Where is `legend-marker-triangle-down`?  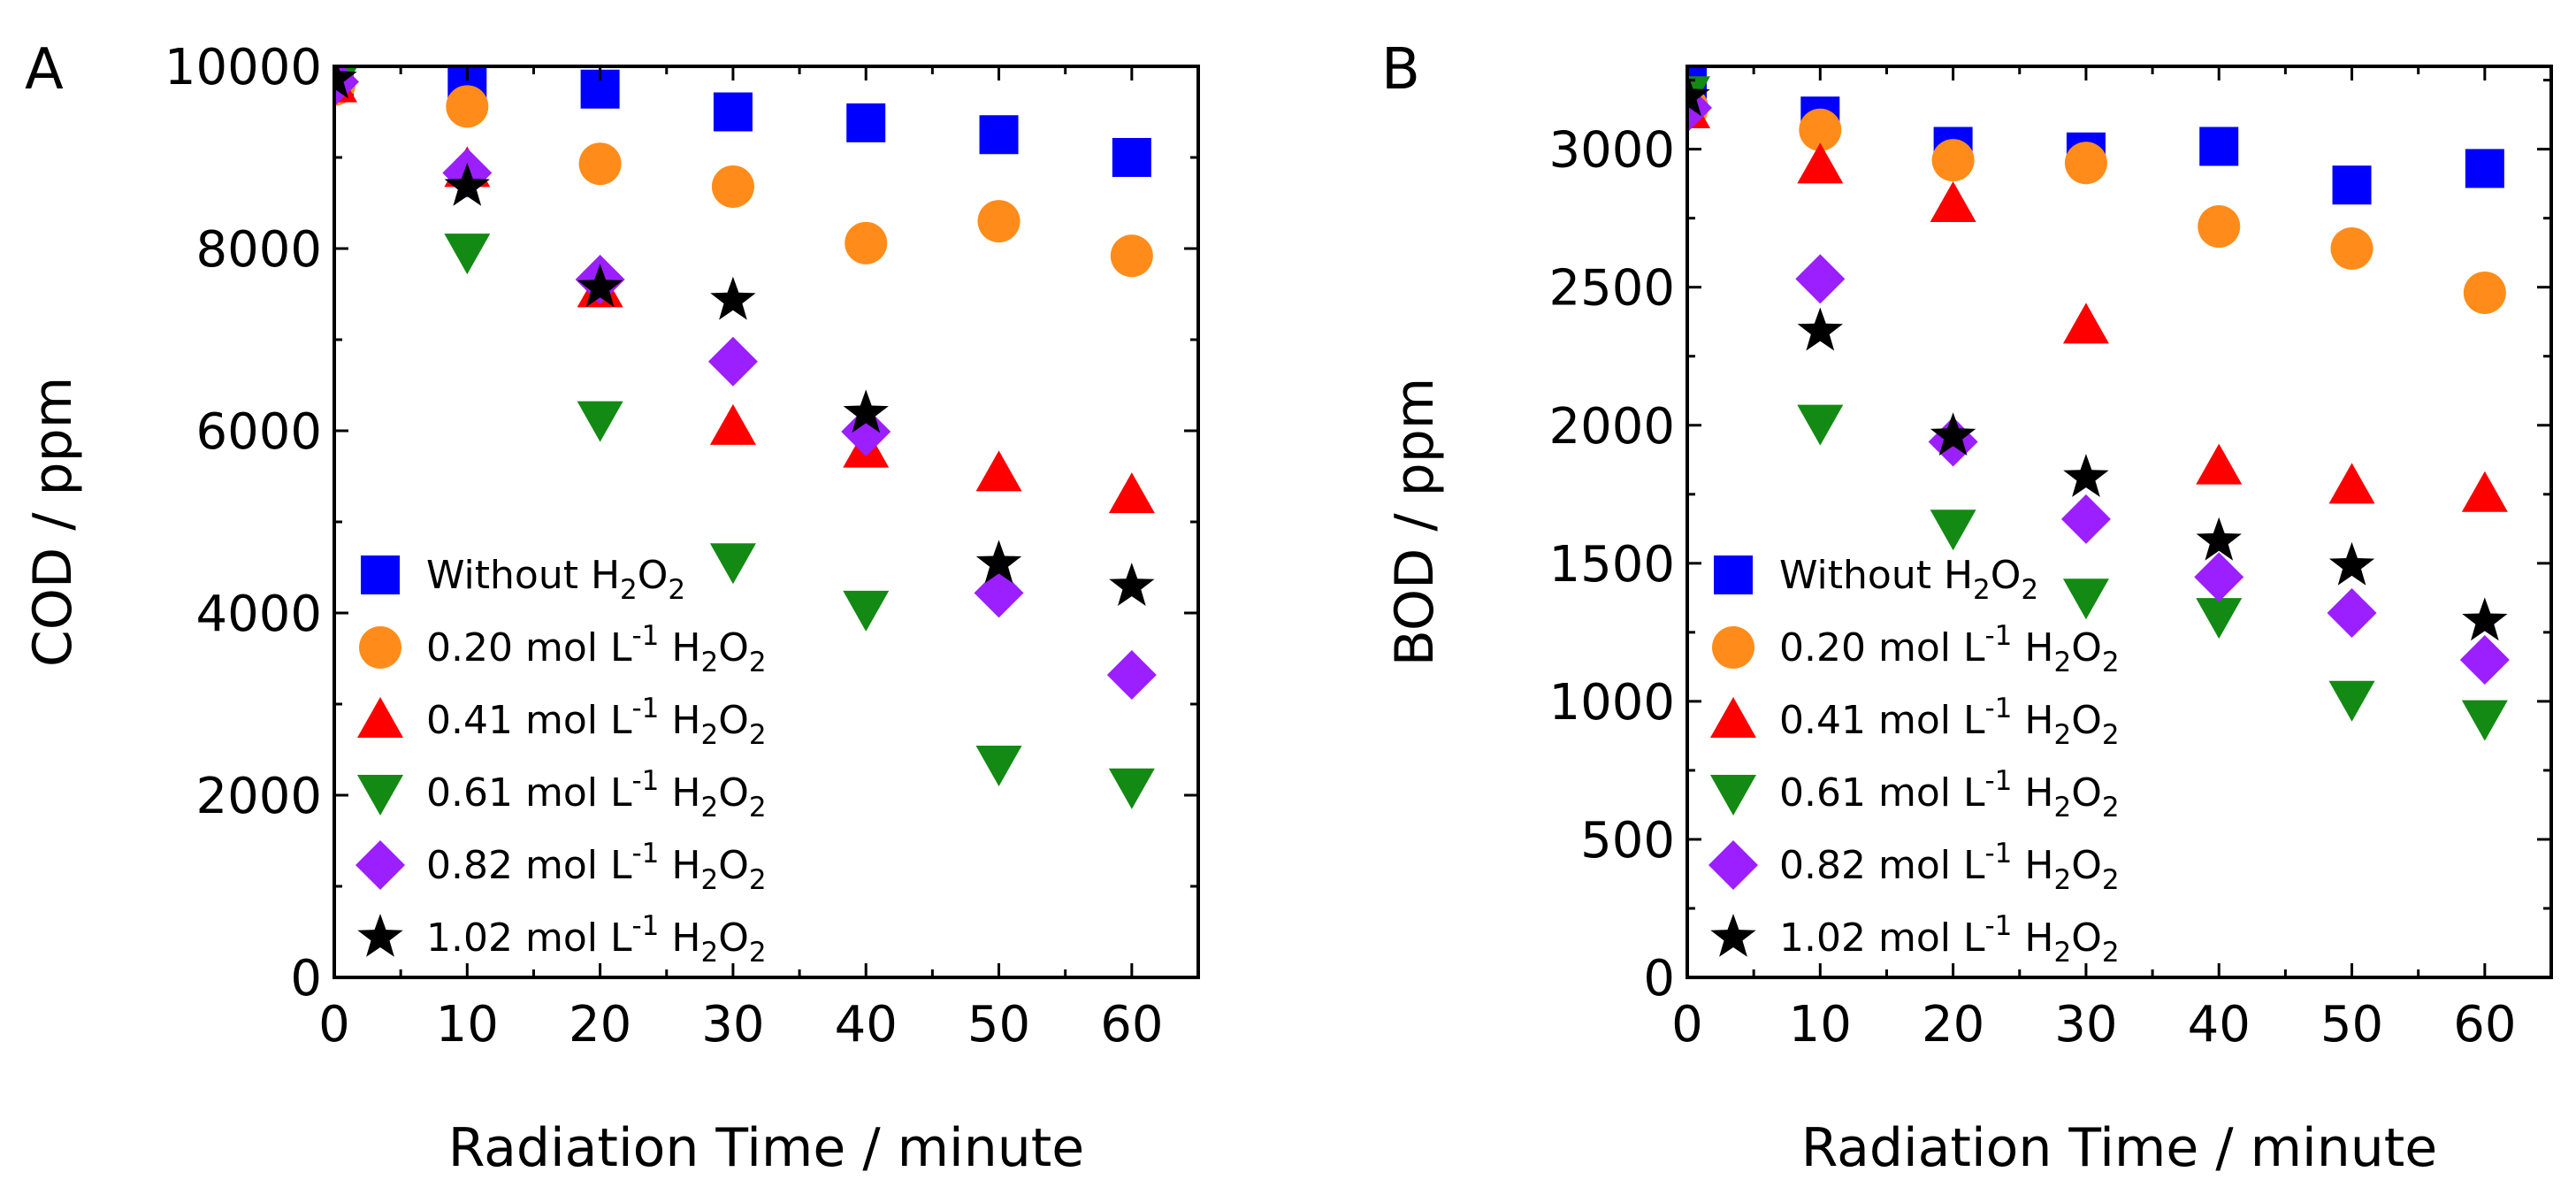 legend-marker-triangle-down is located at coordinates (1733, 795).